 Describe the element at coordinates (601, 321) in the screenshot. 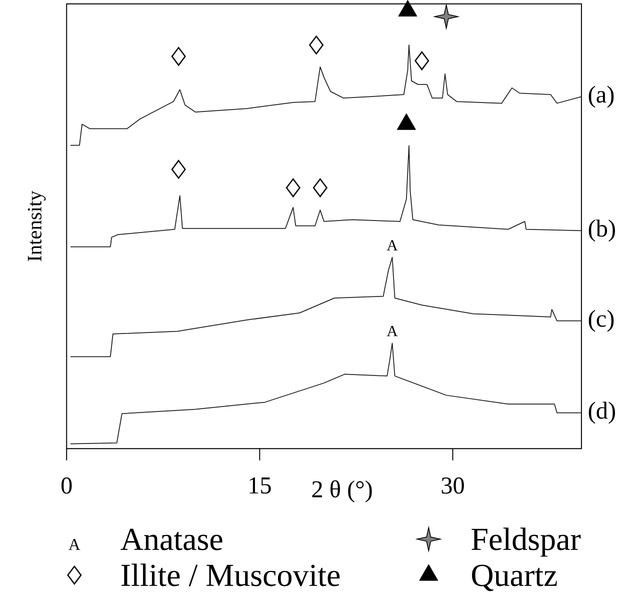

I see `series-label: (c)` at that location.